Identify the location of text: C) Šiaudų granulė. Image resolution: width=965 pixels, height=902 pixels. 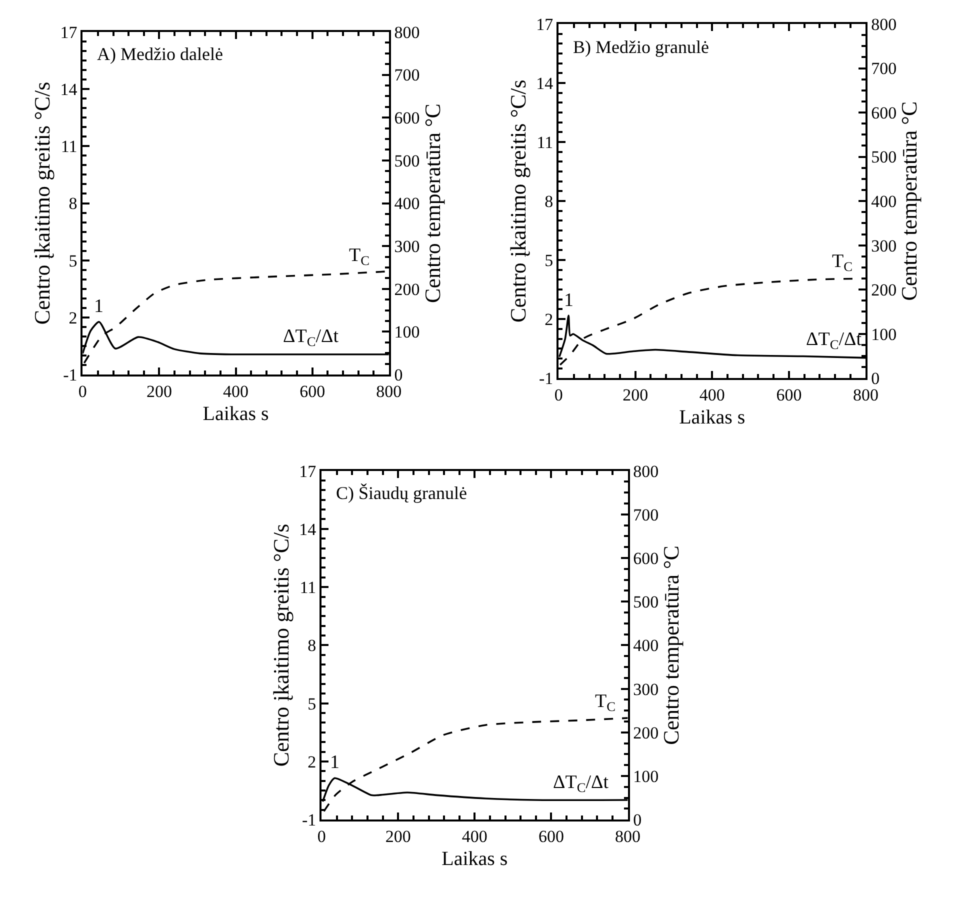
(401, 493).